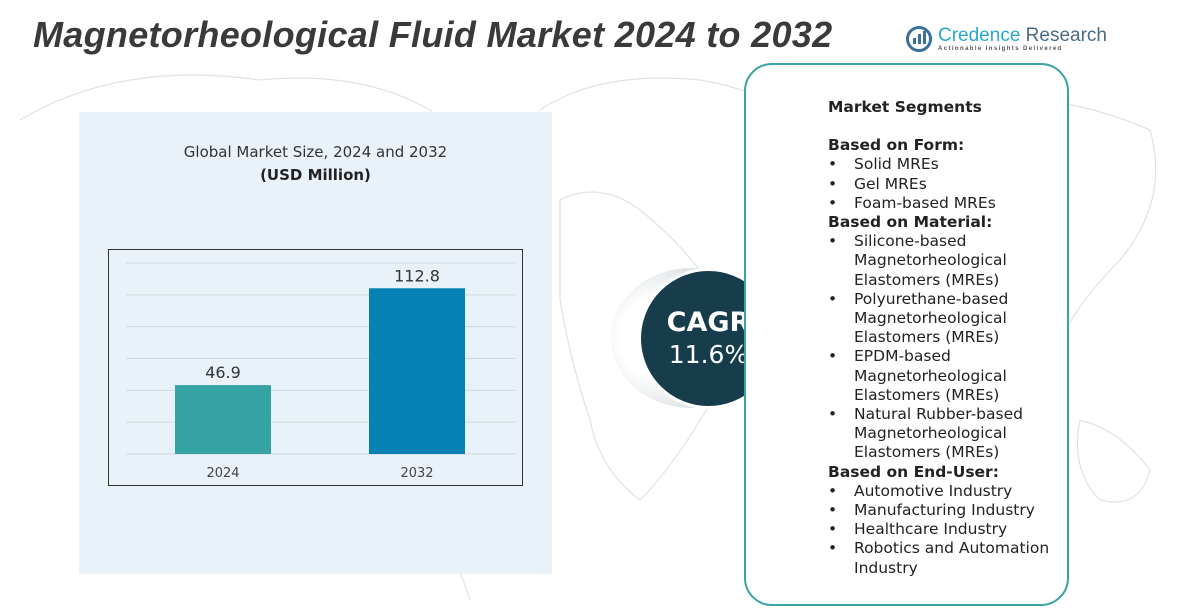 This screenshot has height=611, width=1177. What do you see at coordinates (223, 372) in the screenshot?
I see `data-label: 46.9` at bounding box center [223, 372].